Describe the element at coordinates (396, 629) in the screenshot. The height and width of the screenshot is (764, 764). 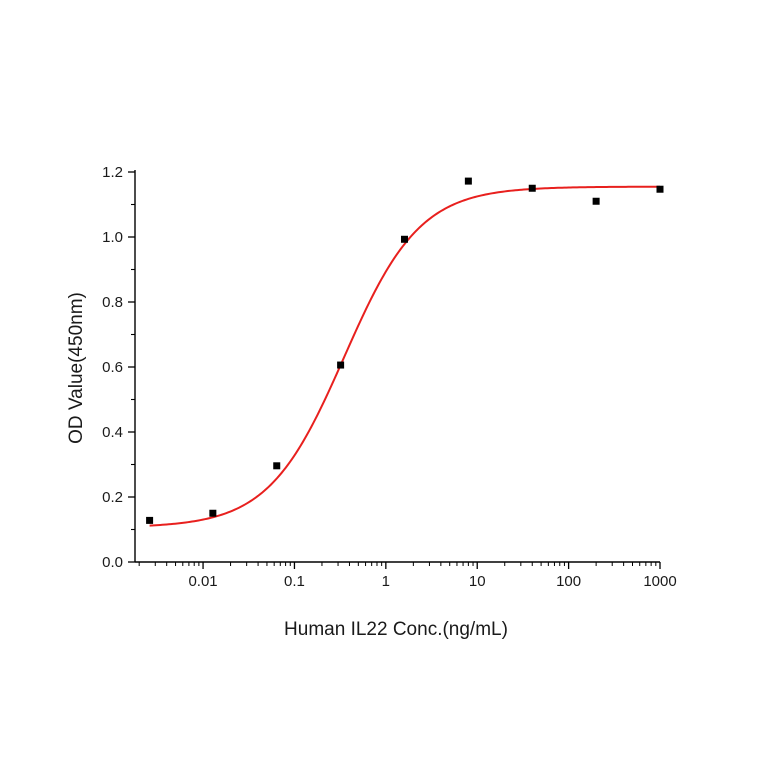
I see `x-axis-title: Human IL22 Conc.(ng/mL)` at that location.